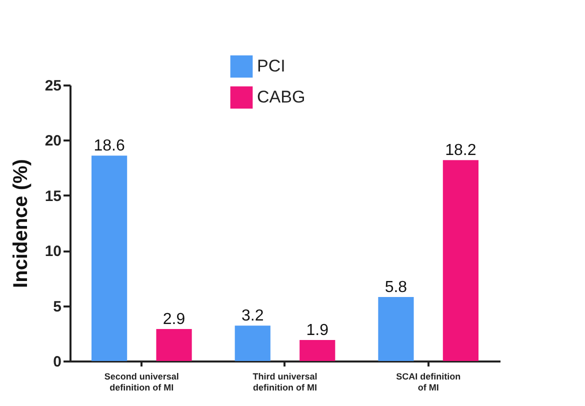 Image resolution: width=585 pixels, height=406 pixels. What do you see at coordinates (53, 86) in the screenshot?
I see `y-tick-label: 25` at bounding box center [53, 86].